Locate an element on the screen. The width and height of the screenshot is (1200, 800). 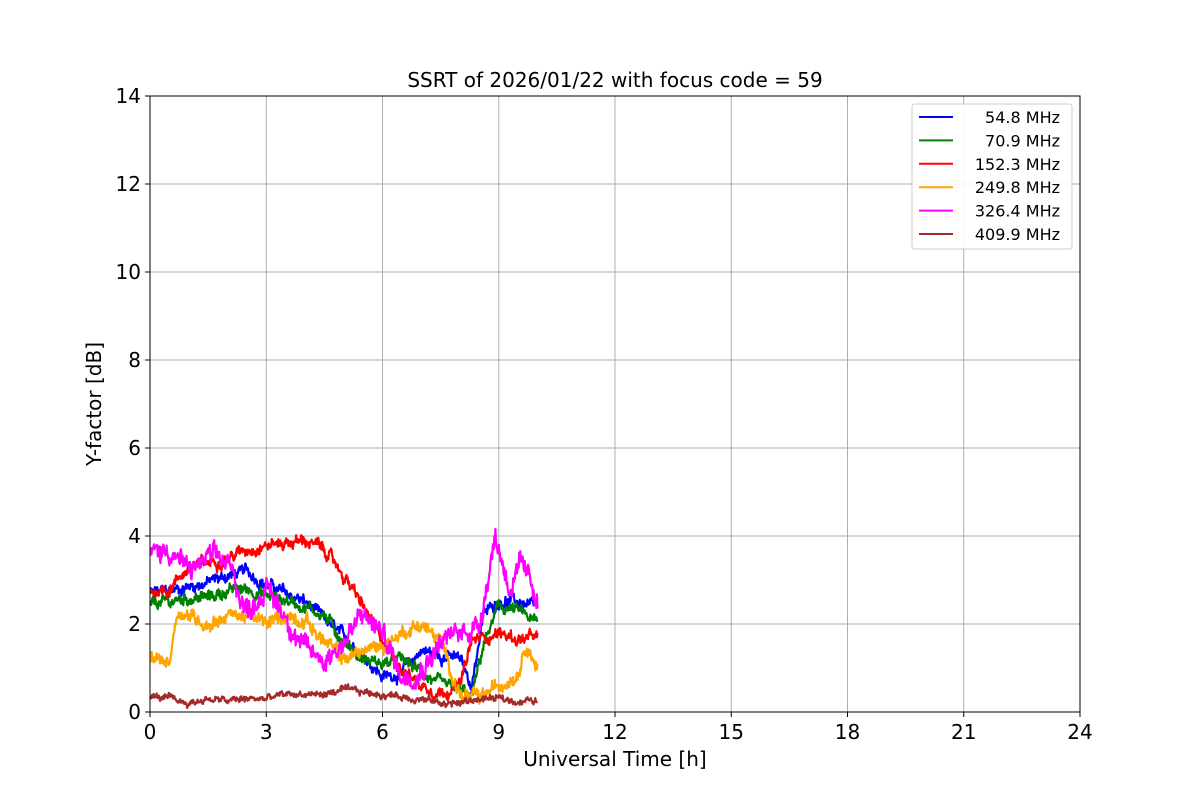
x-tick-label: 24 is located at coordinates (1079, 732).